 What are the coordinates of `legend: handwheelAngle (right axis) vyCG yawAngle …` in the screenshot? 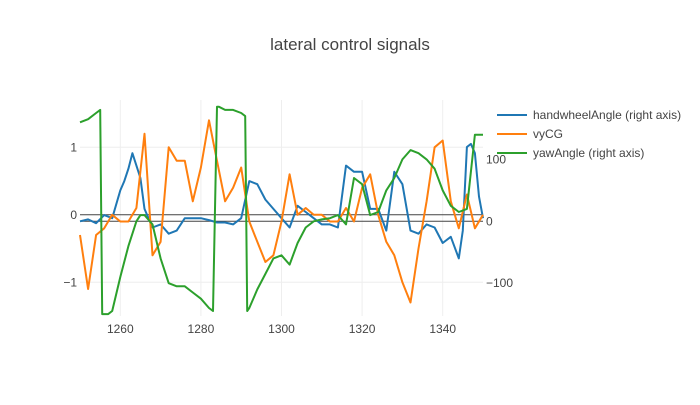 It's located at (589, 134).